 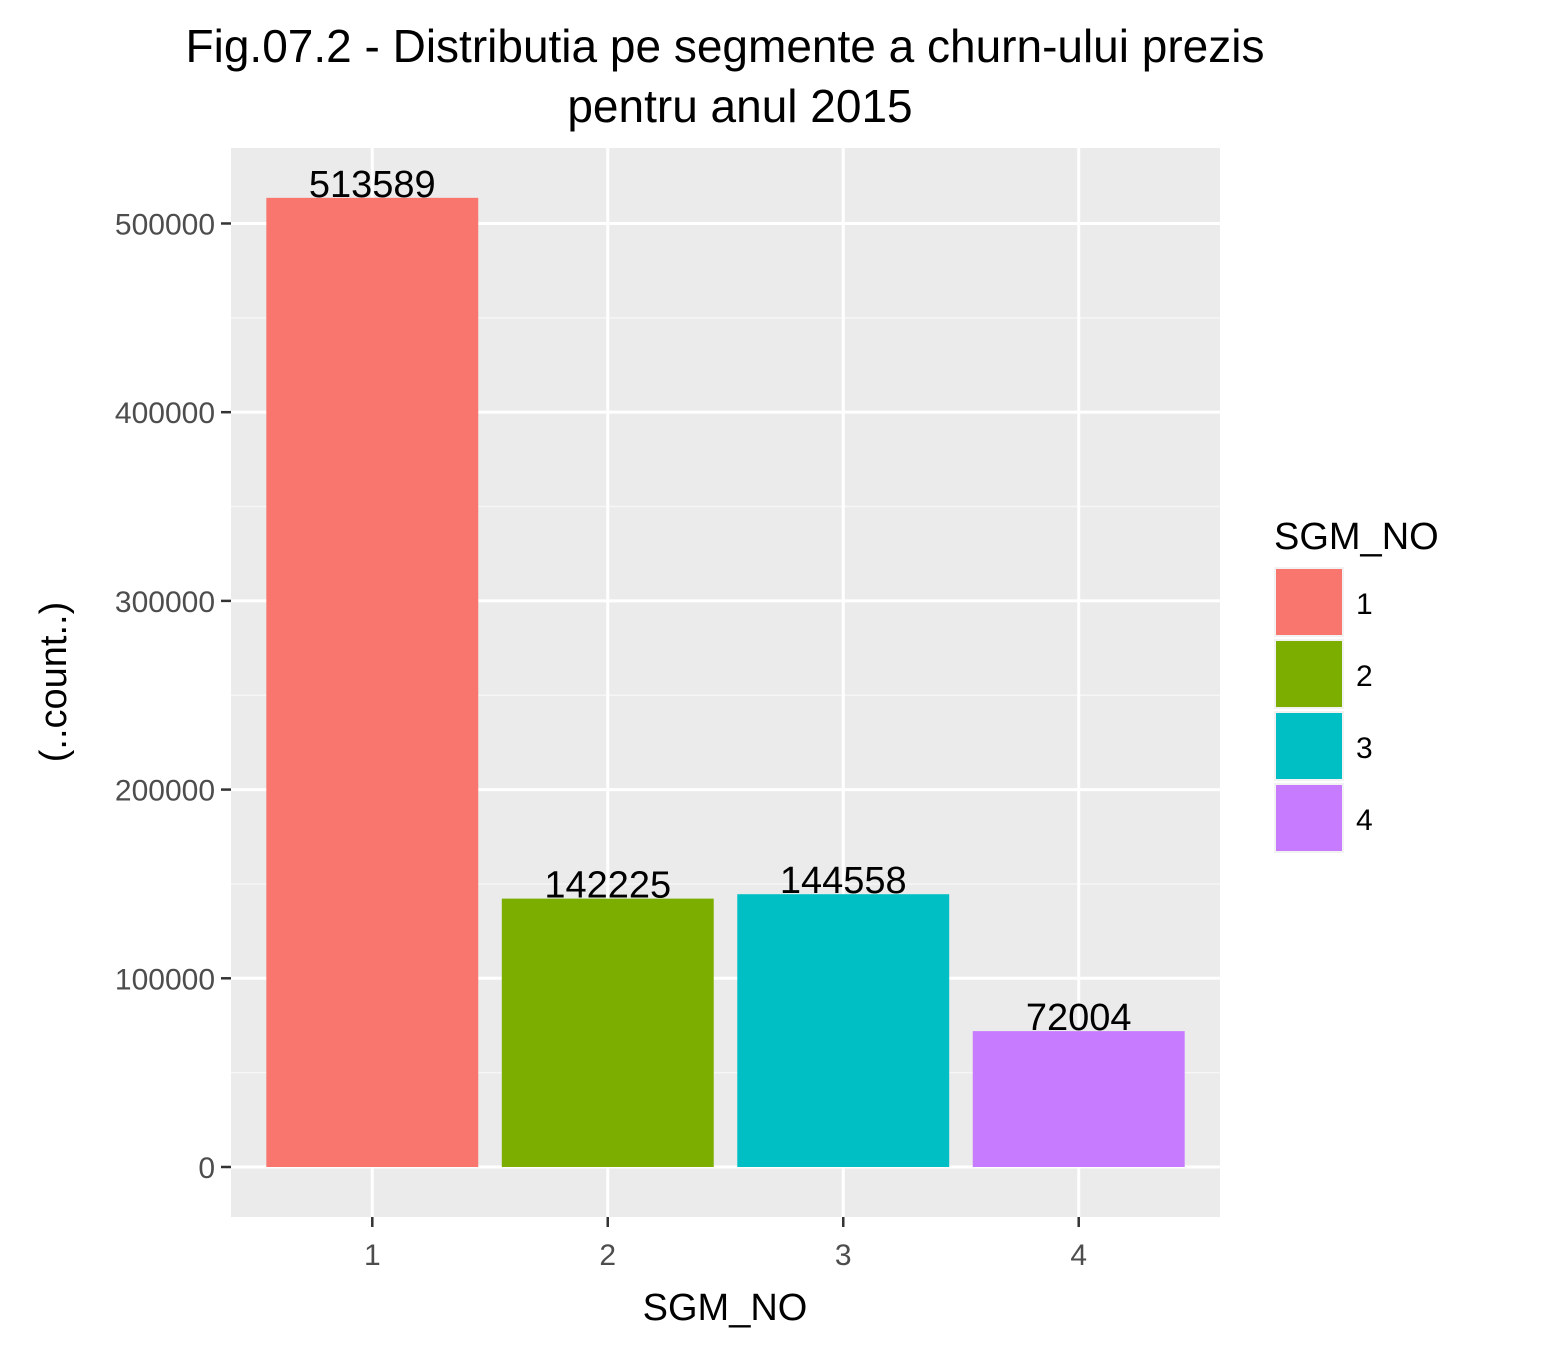 What do you see at coordinates (1364, 676) in the screenshot?
I see `legend-label-2: 2` at bounding box center [1364, 676].